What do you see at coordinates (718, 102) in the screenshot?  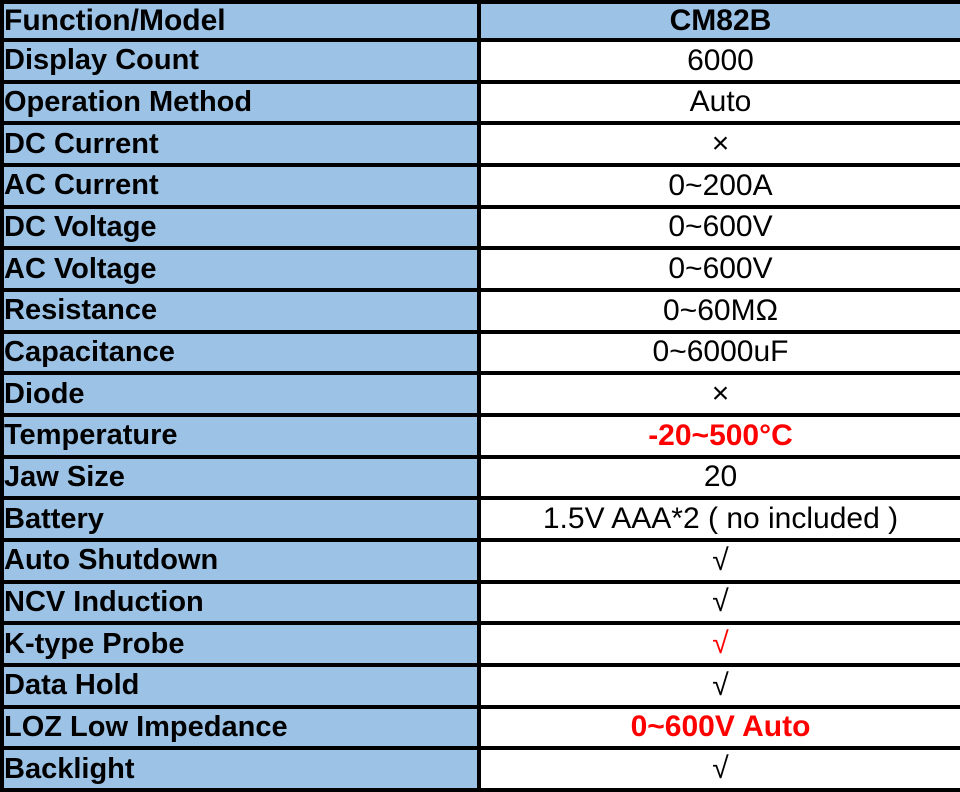 I see `row-value: Auto` at bounding box center [718, 102].